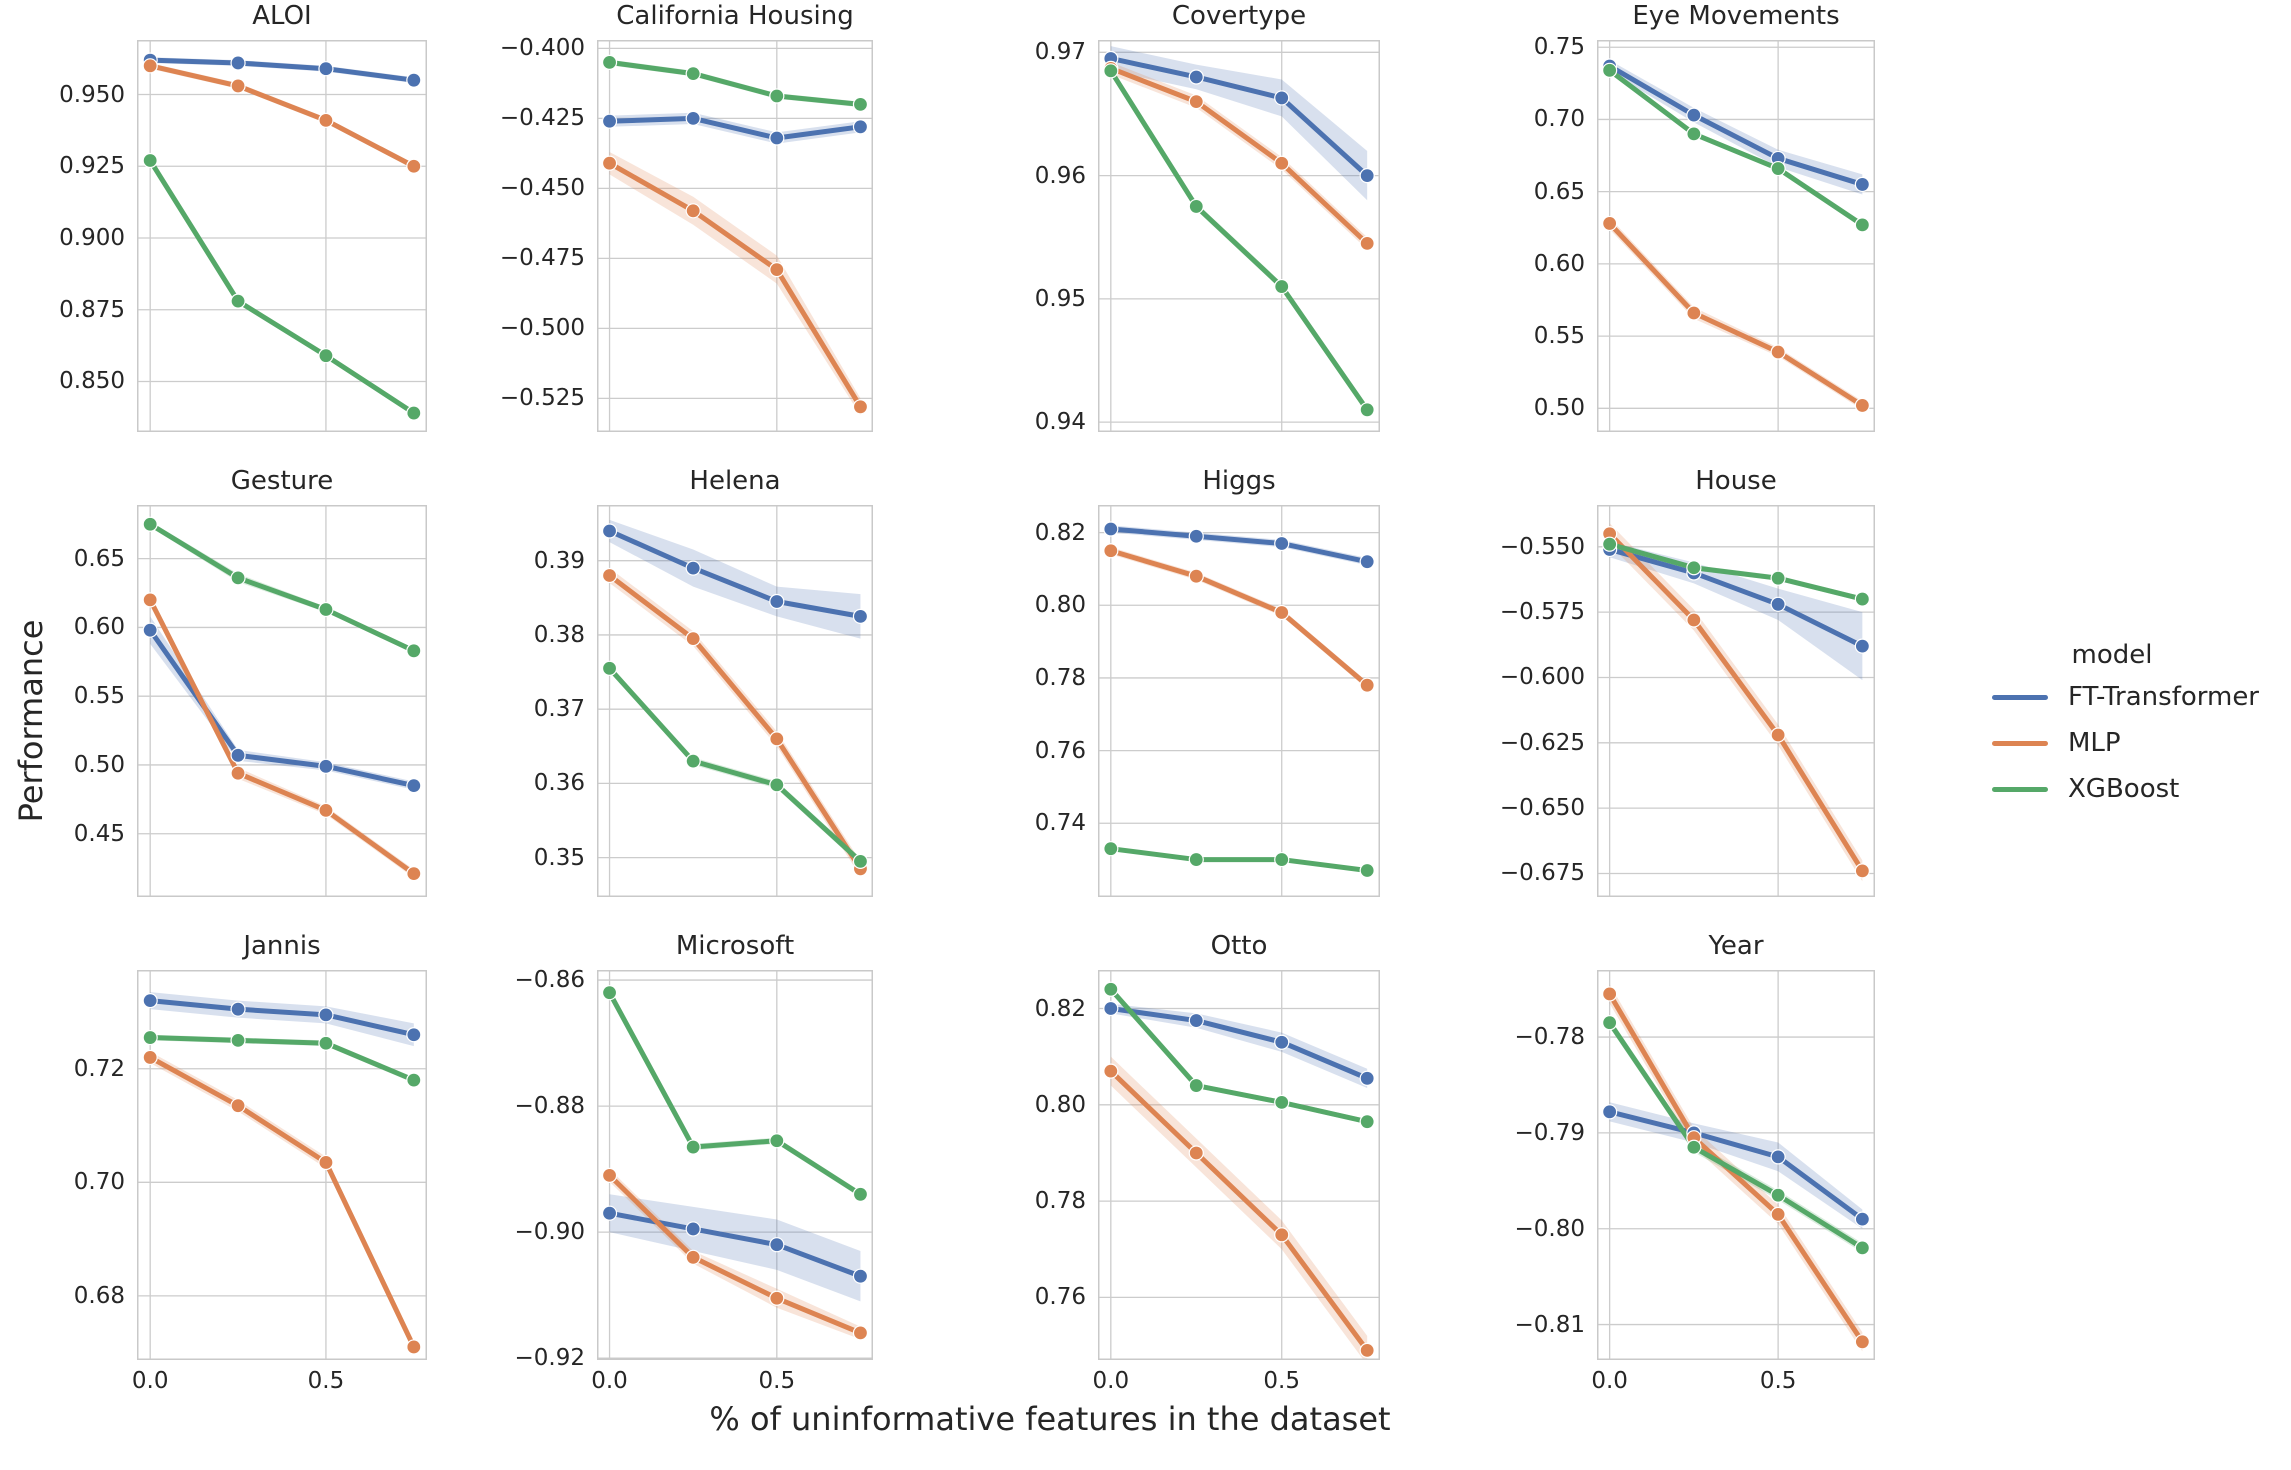 This screenshot has width=2291, height=1470. Describe the element at coordinates (1060, 605) in the screenshot. I see `y-tick-label: 0.80` at that location.